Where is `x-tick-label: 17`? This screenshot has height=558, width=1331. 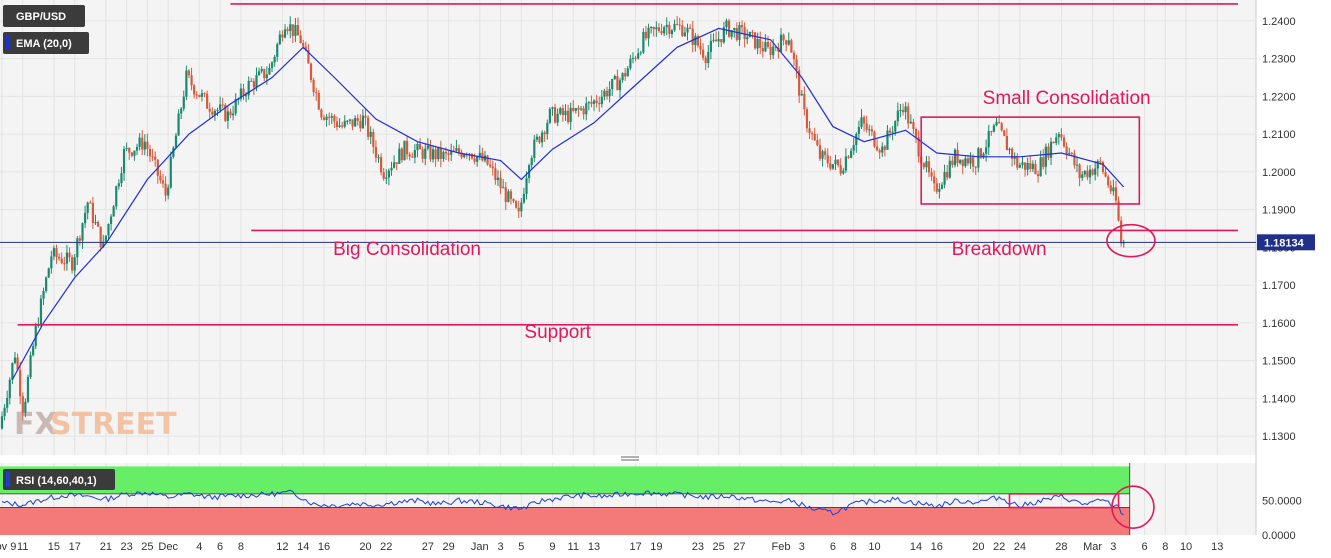 x-tick-label: 17 is located at coordinates (75, 547).